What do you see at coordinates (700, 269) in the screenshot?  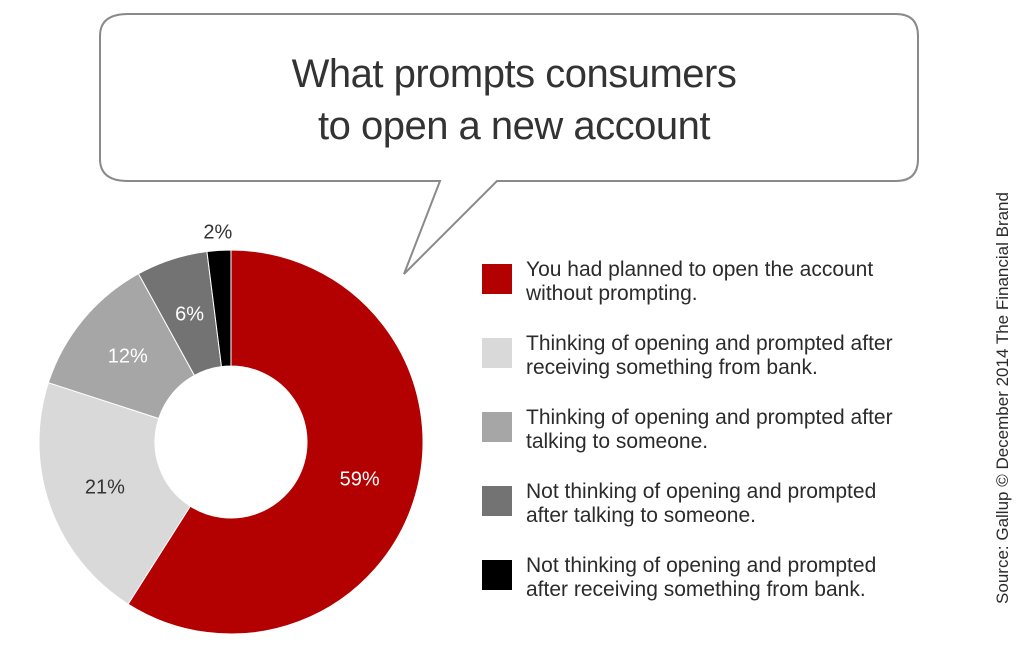 I see `legend-label-line: You had planned to open the account` at bounding box center [700, 269].